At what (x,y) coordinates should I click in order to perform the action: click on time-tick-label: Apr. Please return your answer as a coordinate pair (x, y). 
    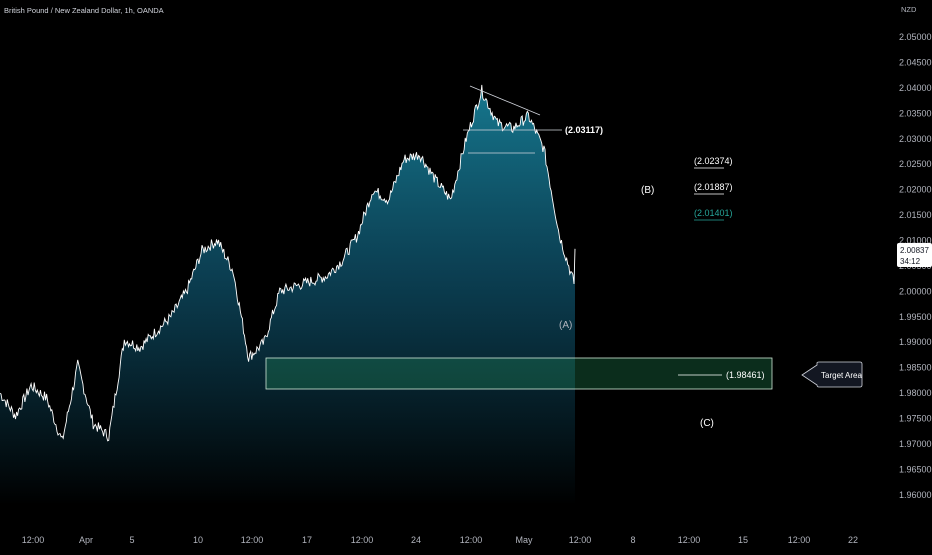
    Looking at the image, I should click on (86, 540).